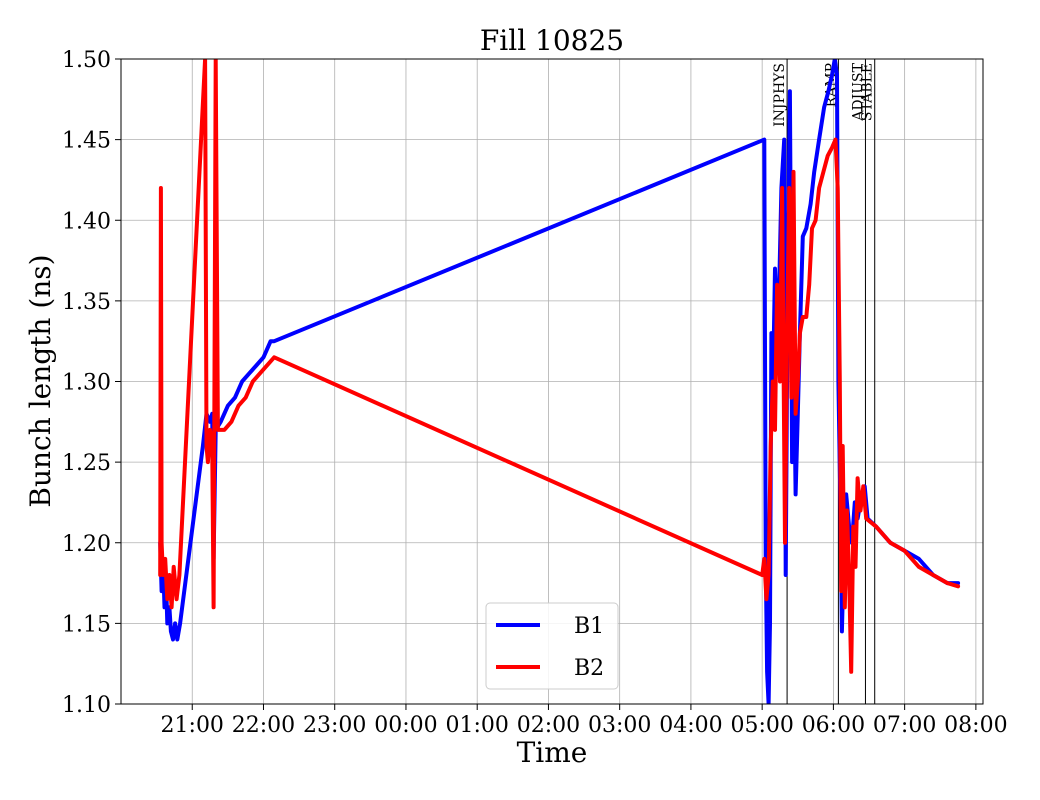 The image size is (1040, 800). Describe the element at coordinates (552, 752) in the screenshot. I see `x-axis-label: Time` at that location.